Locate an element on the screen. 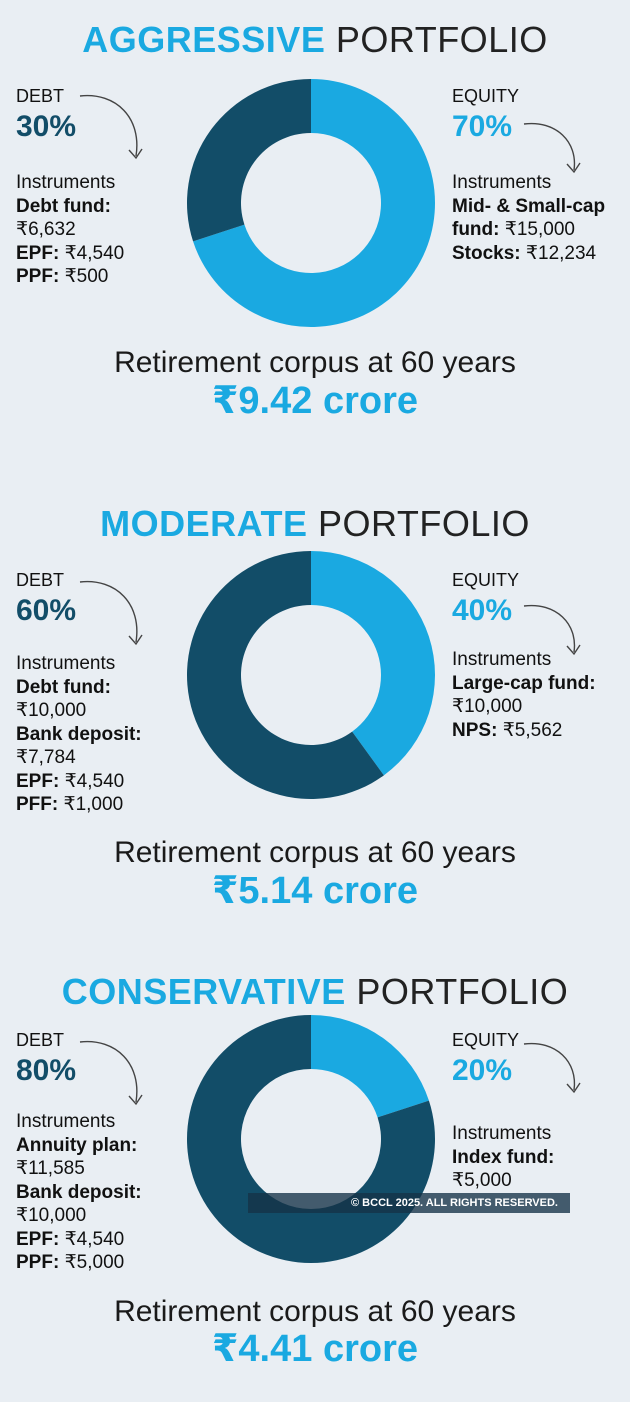 Image resolution: width=630 pixels, height=1402 pixels. instrument-value: ₹1,000 is located at coordinates (93, 804).